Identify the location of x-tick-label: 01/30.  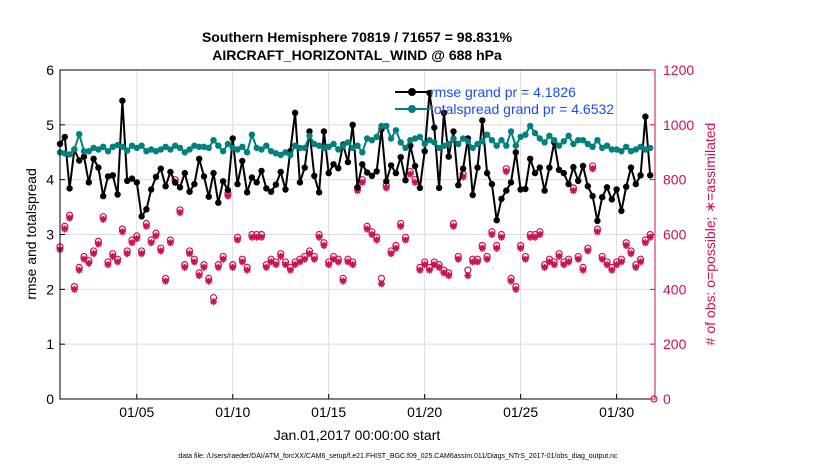
(616, 412).